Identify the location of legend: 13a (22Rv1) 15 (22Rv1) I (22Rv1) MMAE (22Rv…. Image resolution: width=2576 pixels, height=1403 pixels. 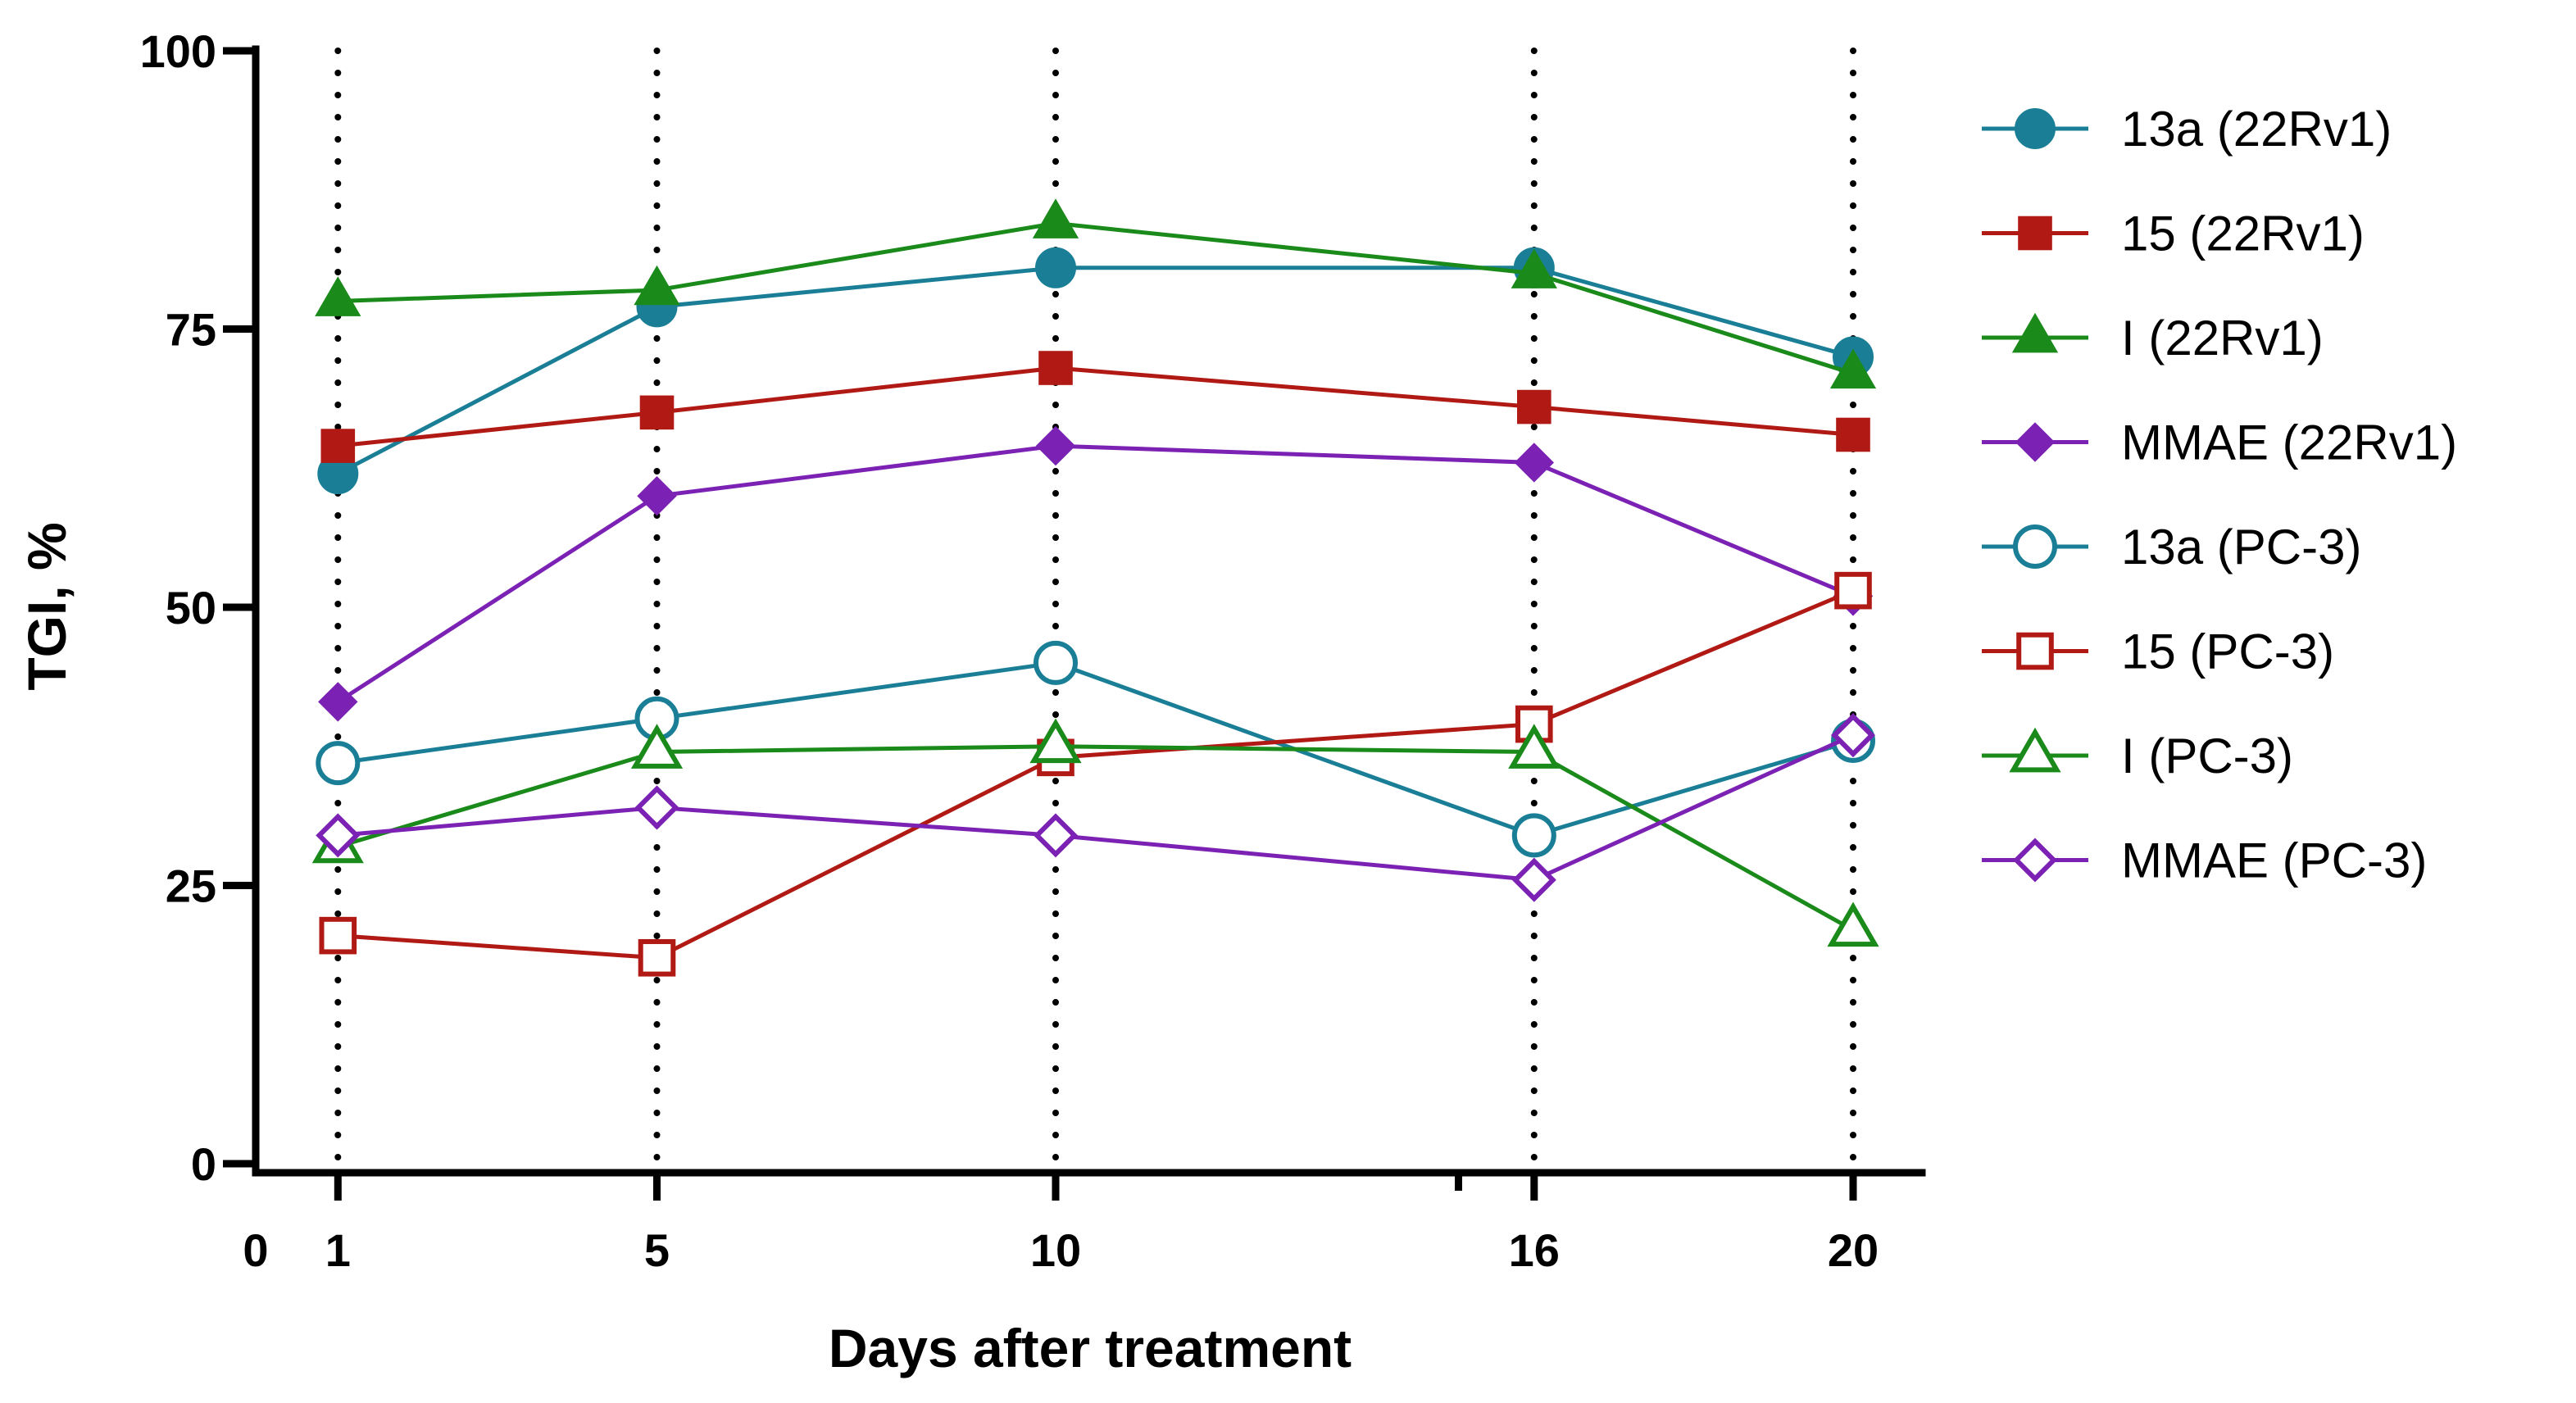
(2219, 495).